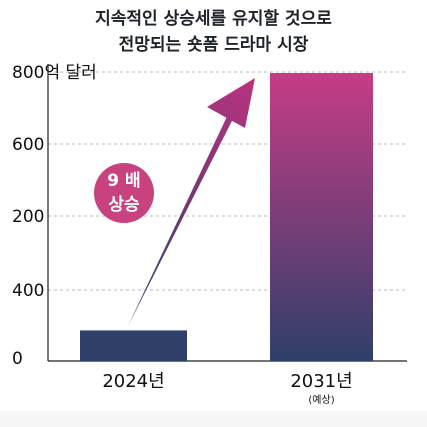  What do you see at coordinates (227, 388) in the screenshot?
I see `x-axis-labels: 2024년 2031년 (예상)` at bounding box center [227, 388].